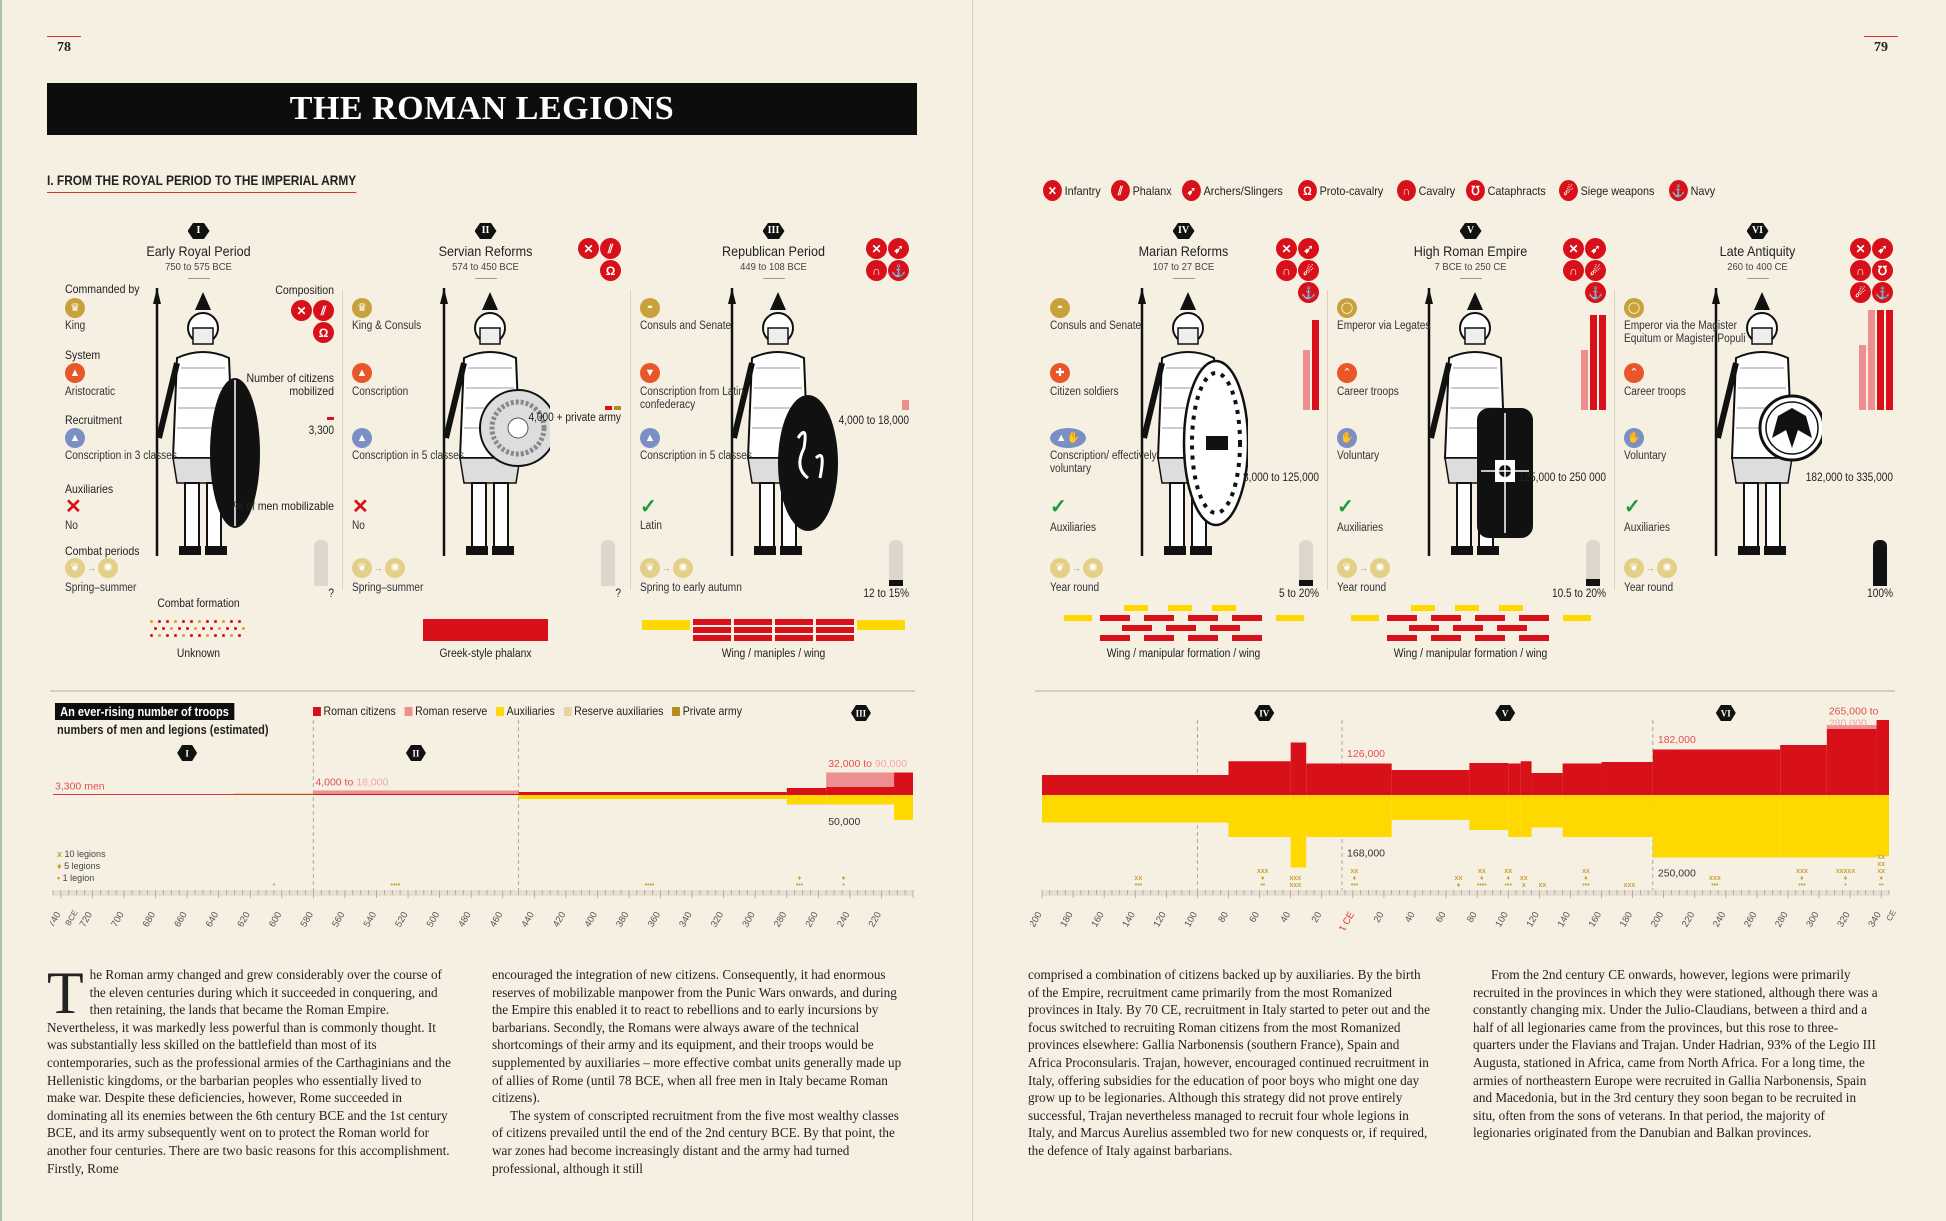  What do you see at coordinates (1084, 392) in the screenshot?
I see `system-value: Citizen soldiers` at bounding box center [1084, 392].